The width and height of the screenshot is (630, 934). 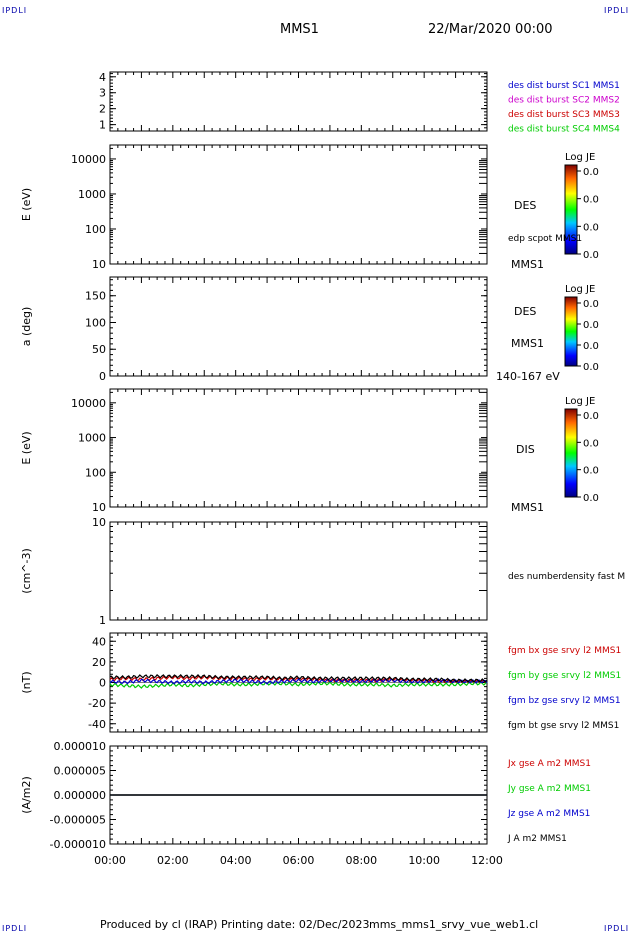 What do you see at coordinates (564, 676) in the screenshot?
I see `legend-entry: fgm by gse srvy l2 MMS1` at bounding box center [564, 676].